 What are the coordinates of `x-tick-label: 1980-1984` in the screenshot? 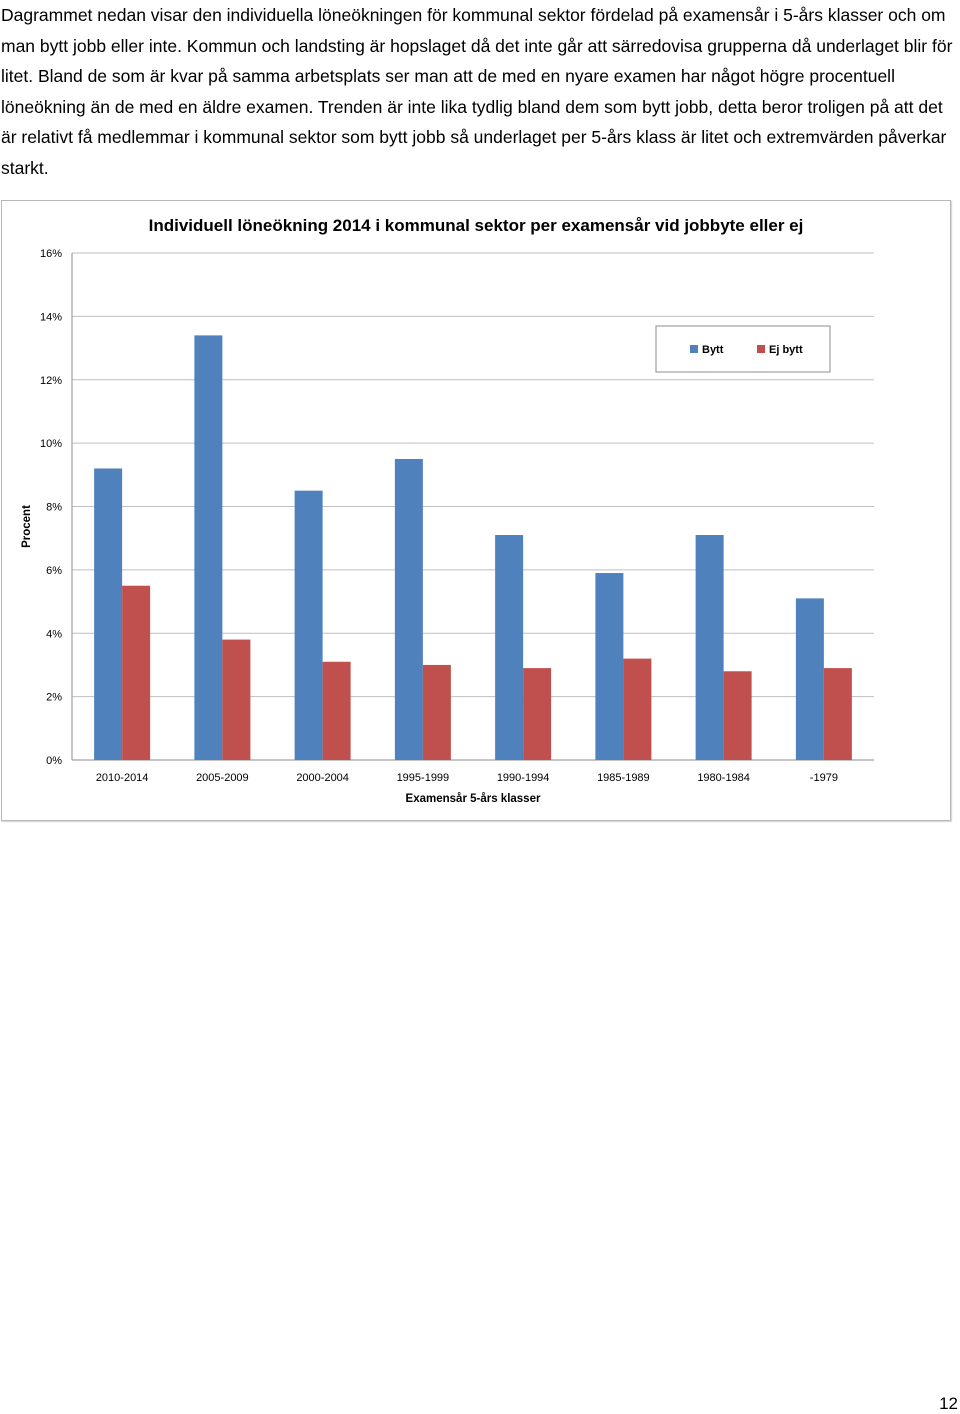 It's located at (723, 778).